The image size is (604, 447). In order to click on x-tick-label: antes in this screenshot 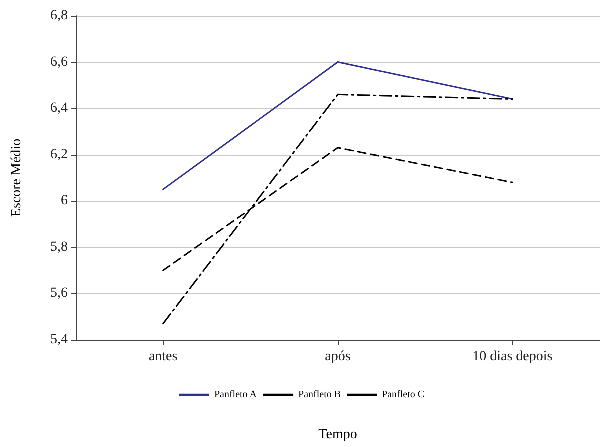, I will do `click(163, 357)`.